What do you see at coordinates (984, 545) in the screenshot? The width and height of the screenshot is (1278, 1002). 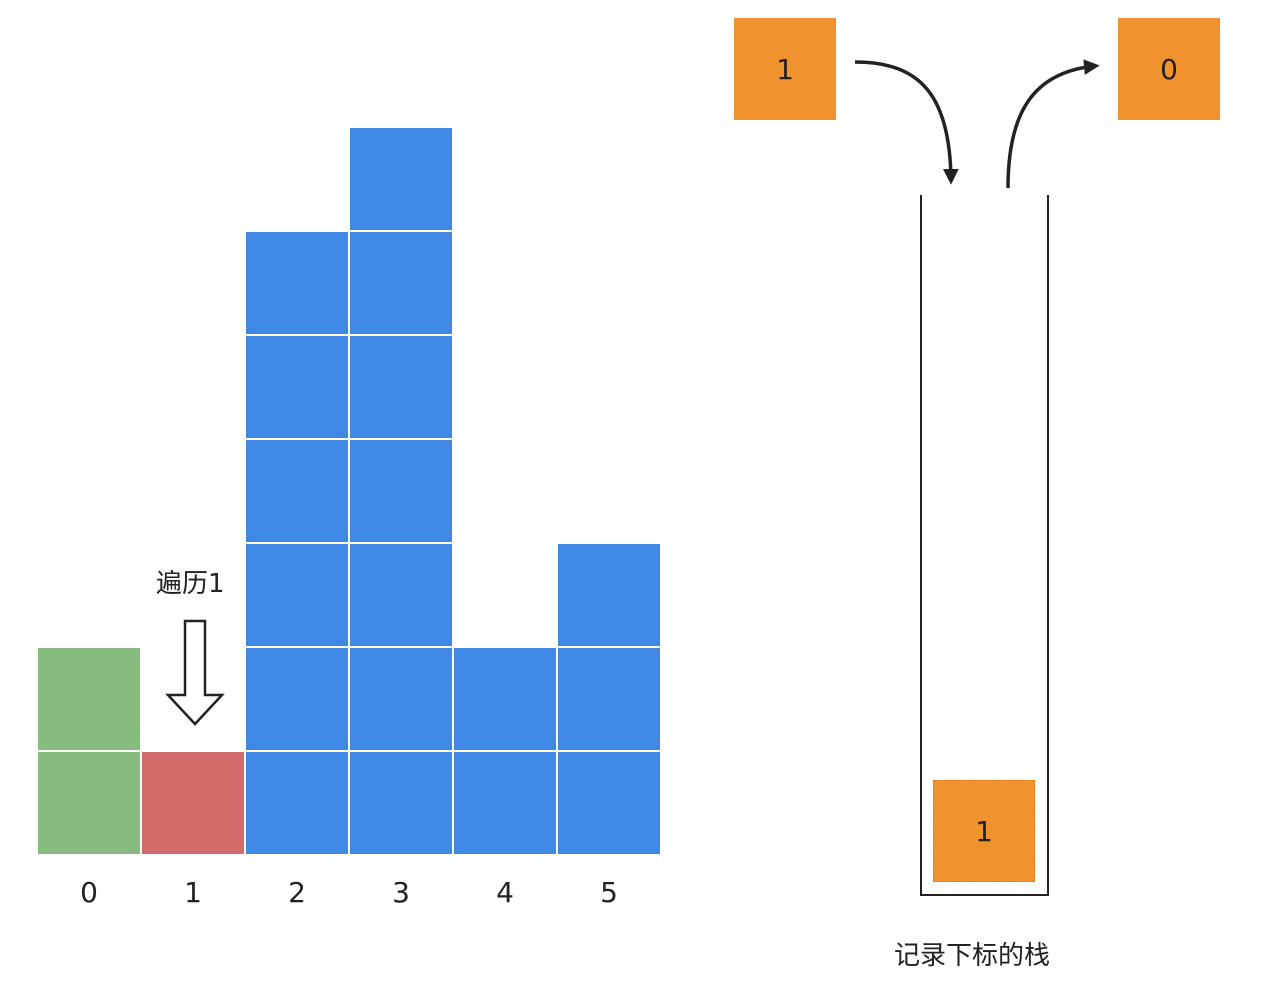 I see `stack-container` at bounding box center [984, 545].